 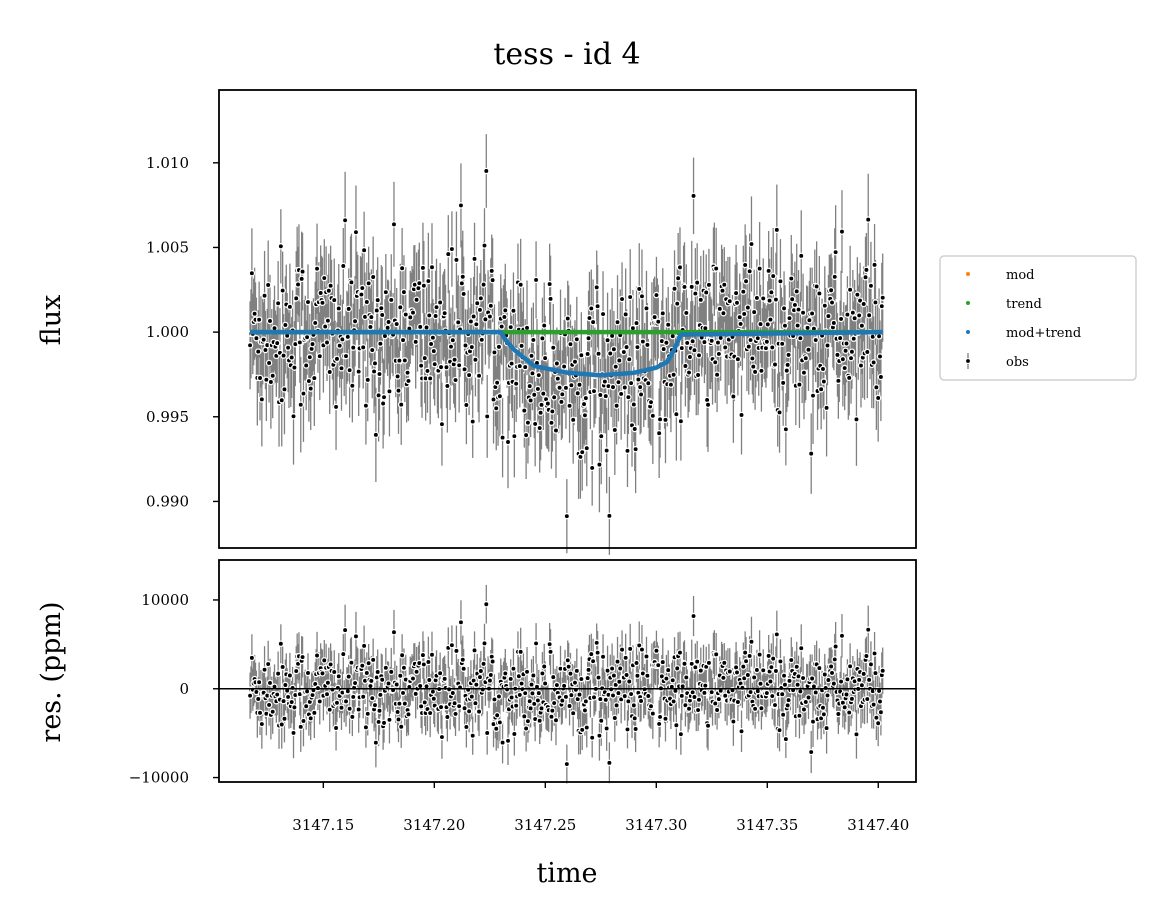 I want to click on legend-box, so click(x=1038, y=318).